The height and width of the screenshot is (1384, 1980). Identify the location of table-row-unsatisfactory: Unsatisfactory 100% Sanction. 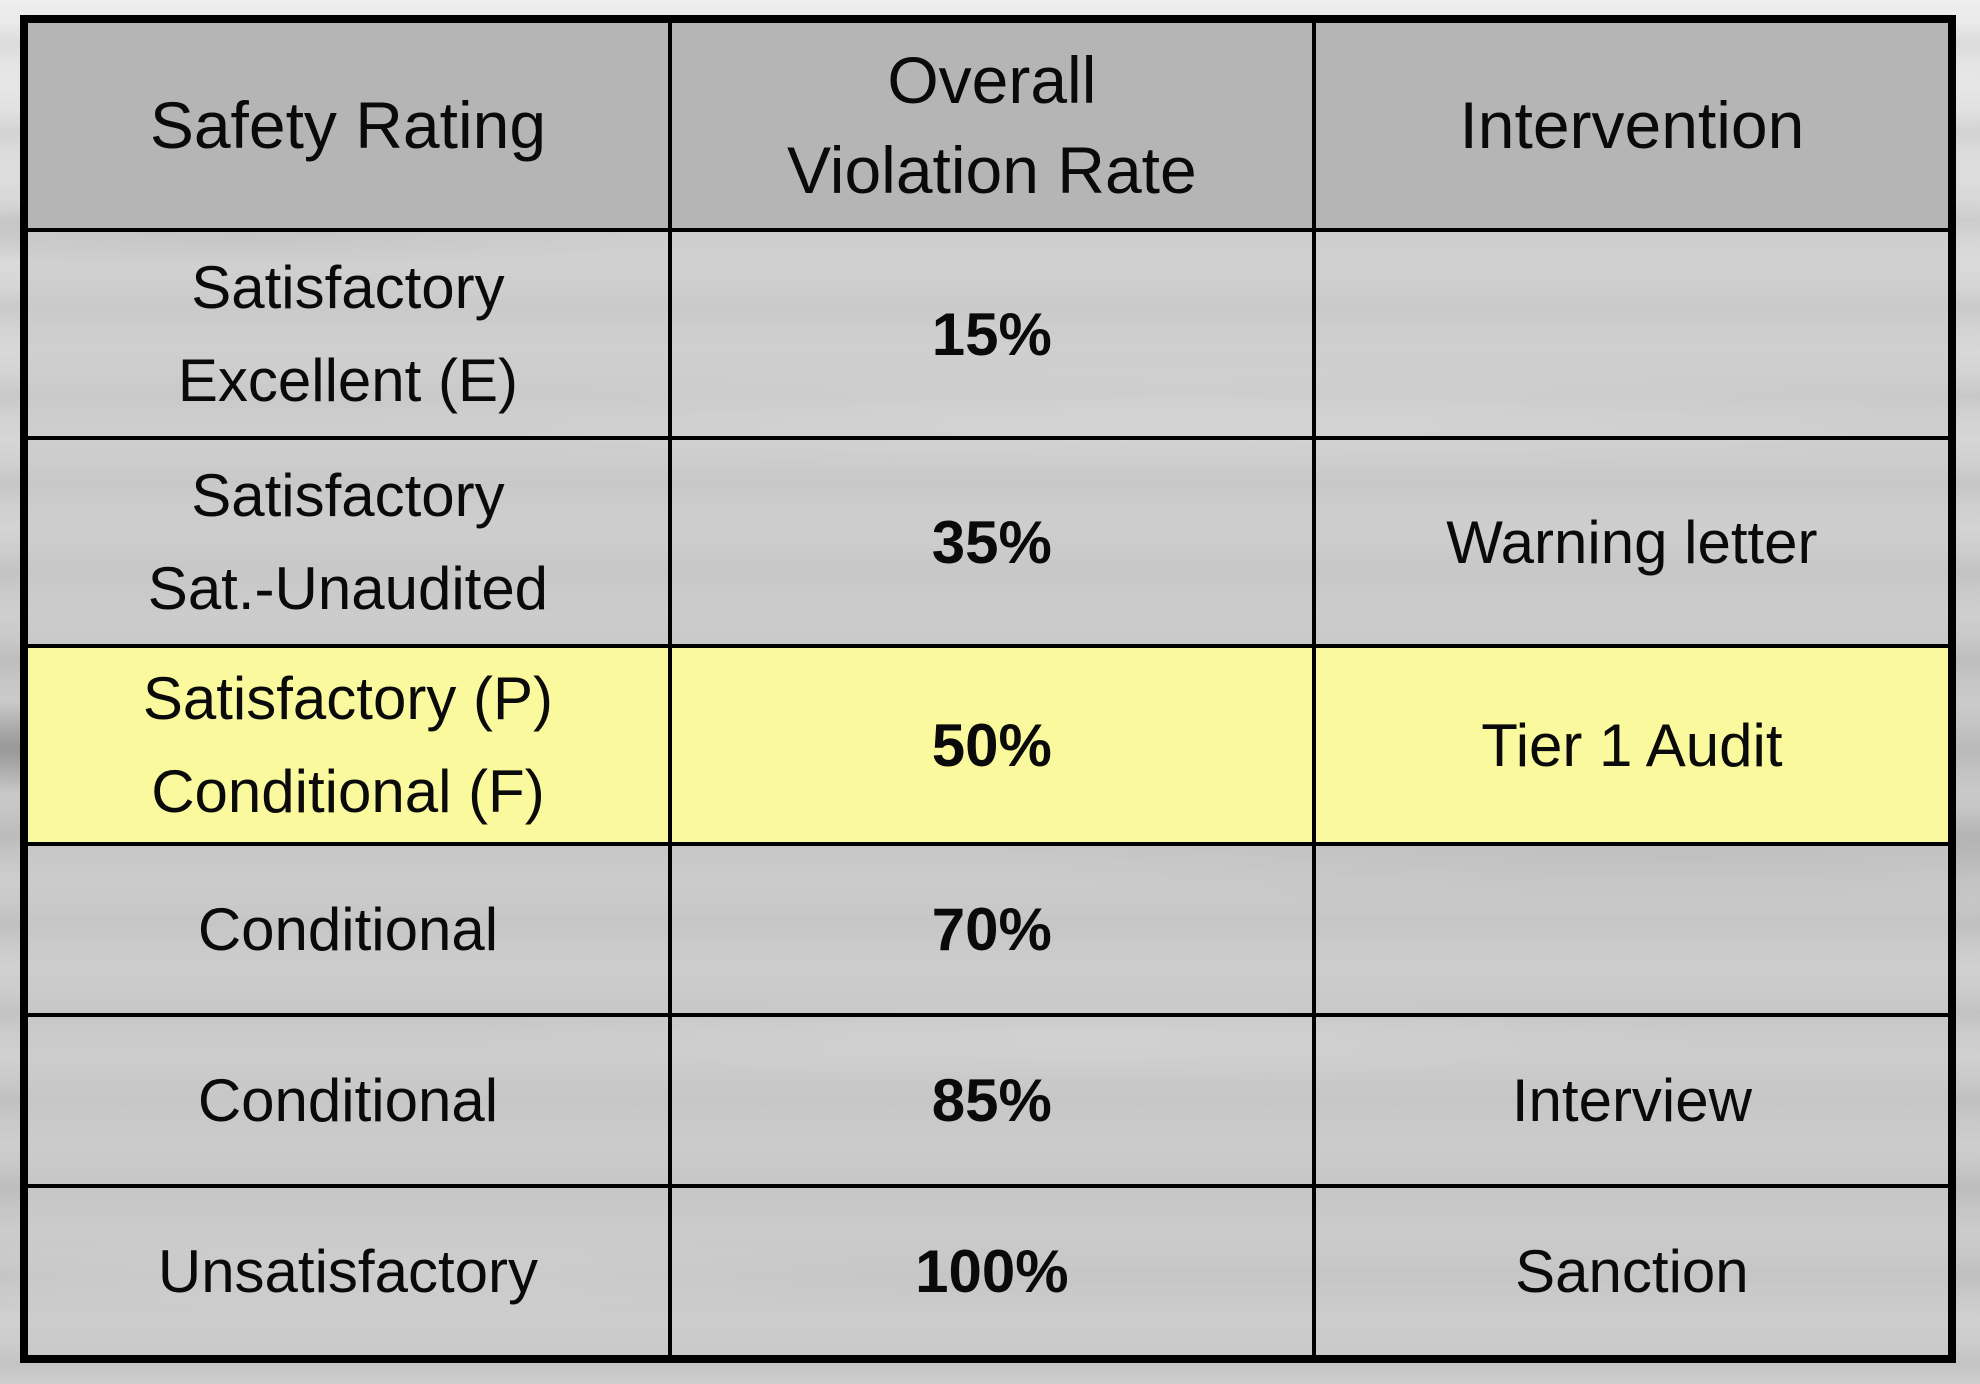
(988, 1272).